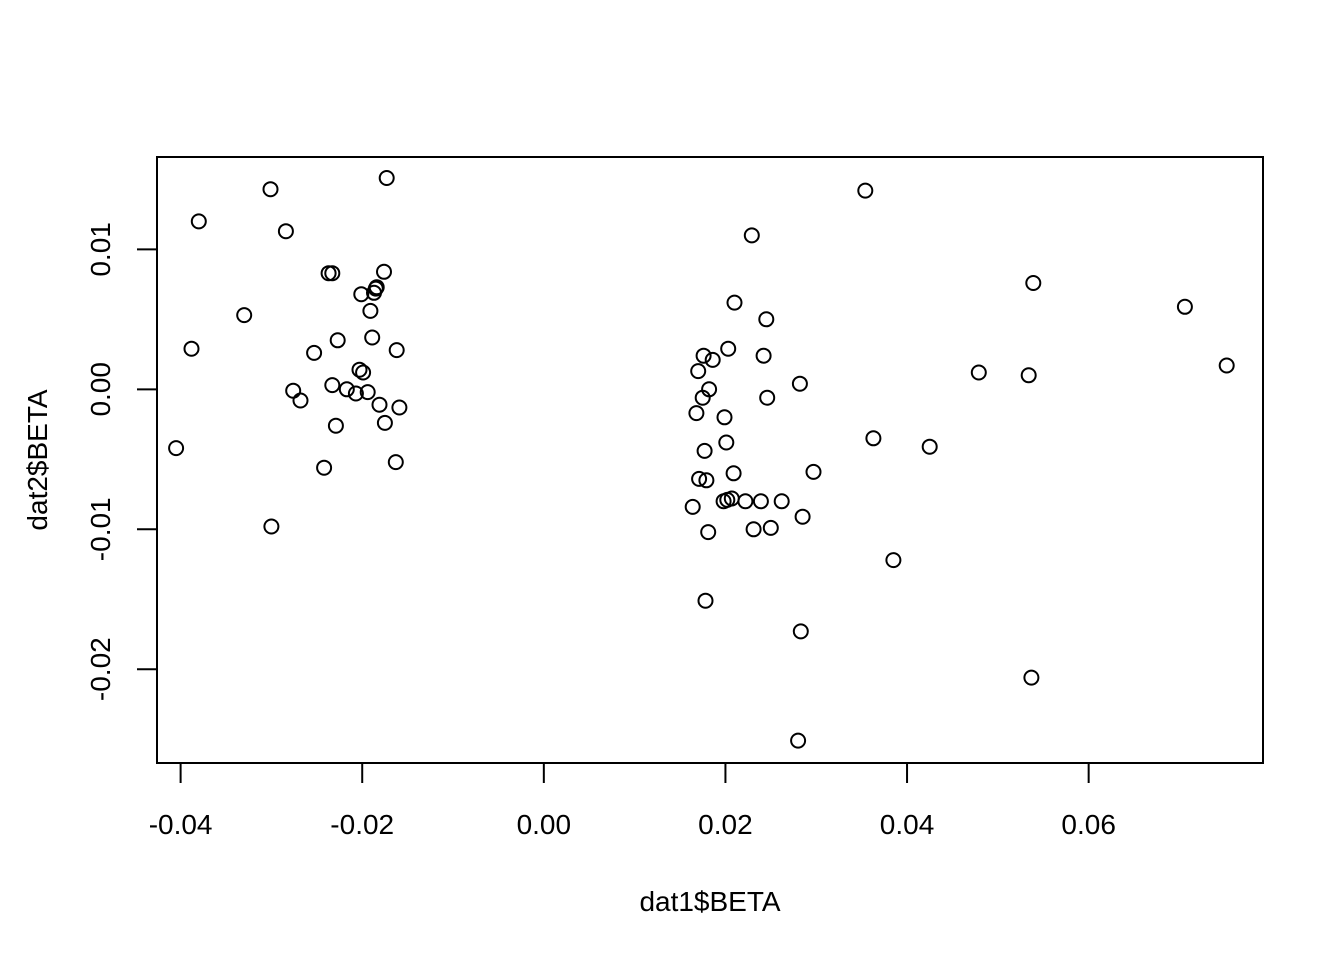 The width and height of the screenshot is (1344, 960). Describe the element at coordinates (100, 249) in the screenshot. I see `y-tick-label: 0.01` at that location.